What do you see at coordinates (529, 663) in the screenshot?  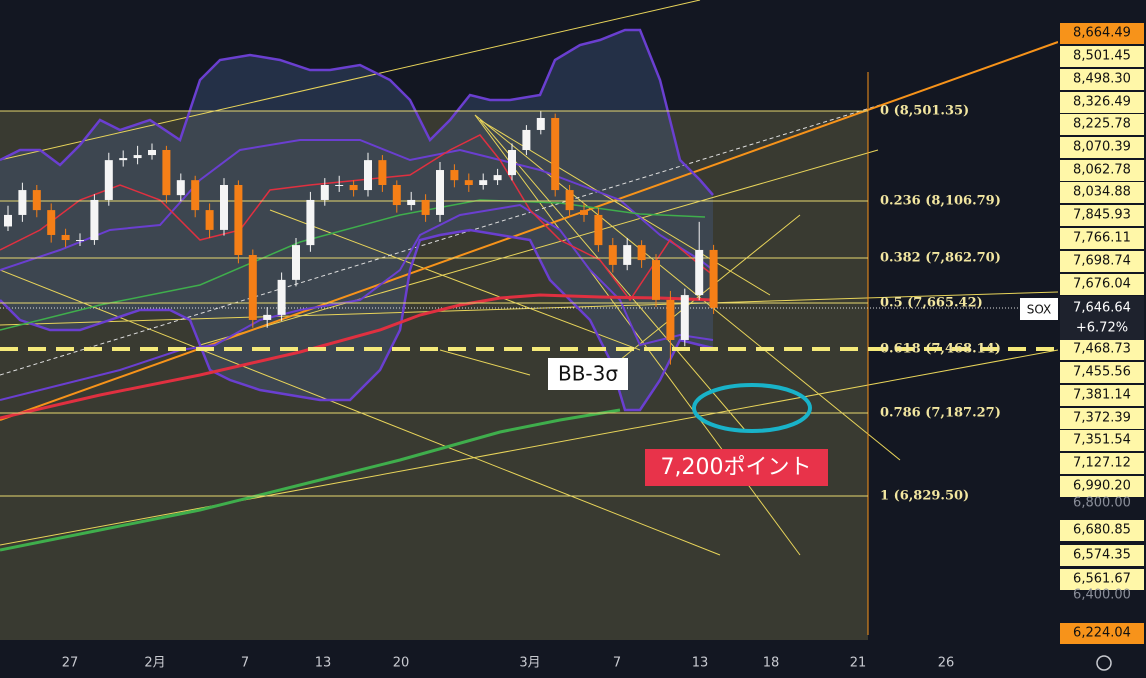 I see `date-label: 3月` at bounding box center [529, 663].